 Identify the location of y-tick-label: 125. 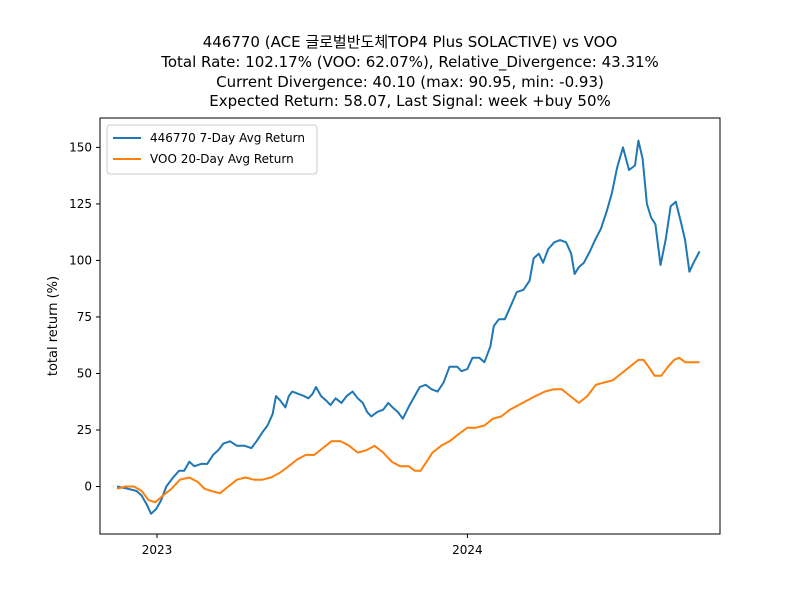
(80, 204).